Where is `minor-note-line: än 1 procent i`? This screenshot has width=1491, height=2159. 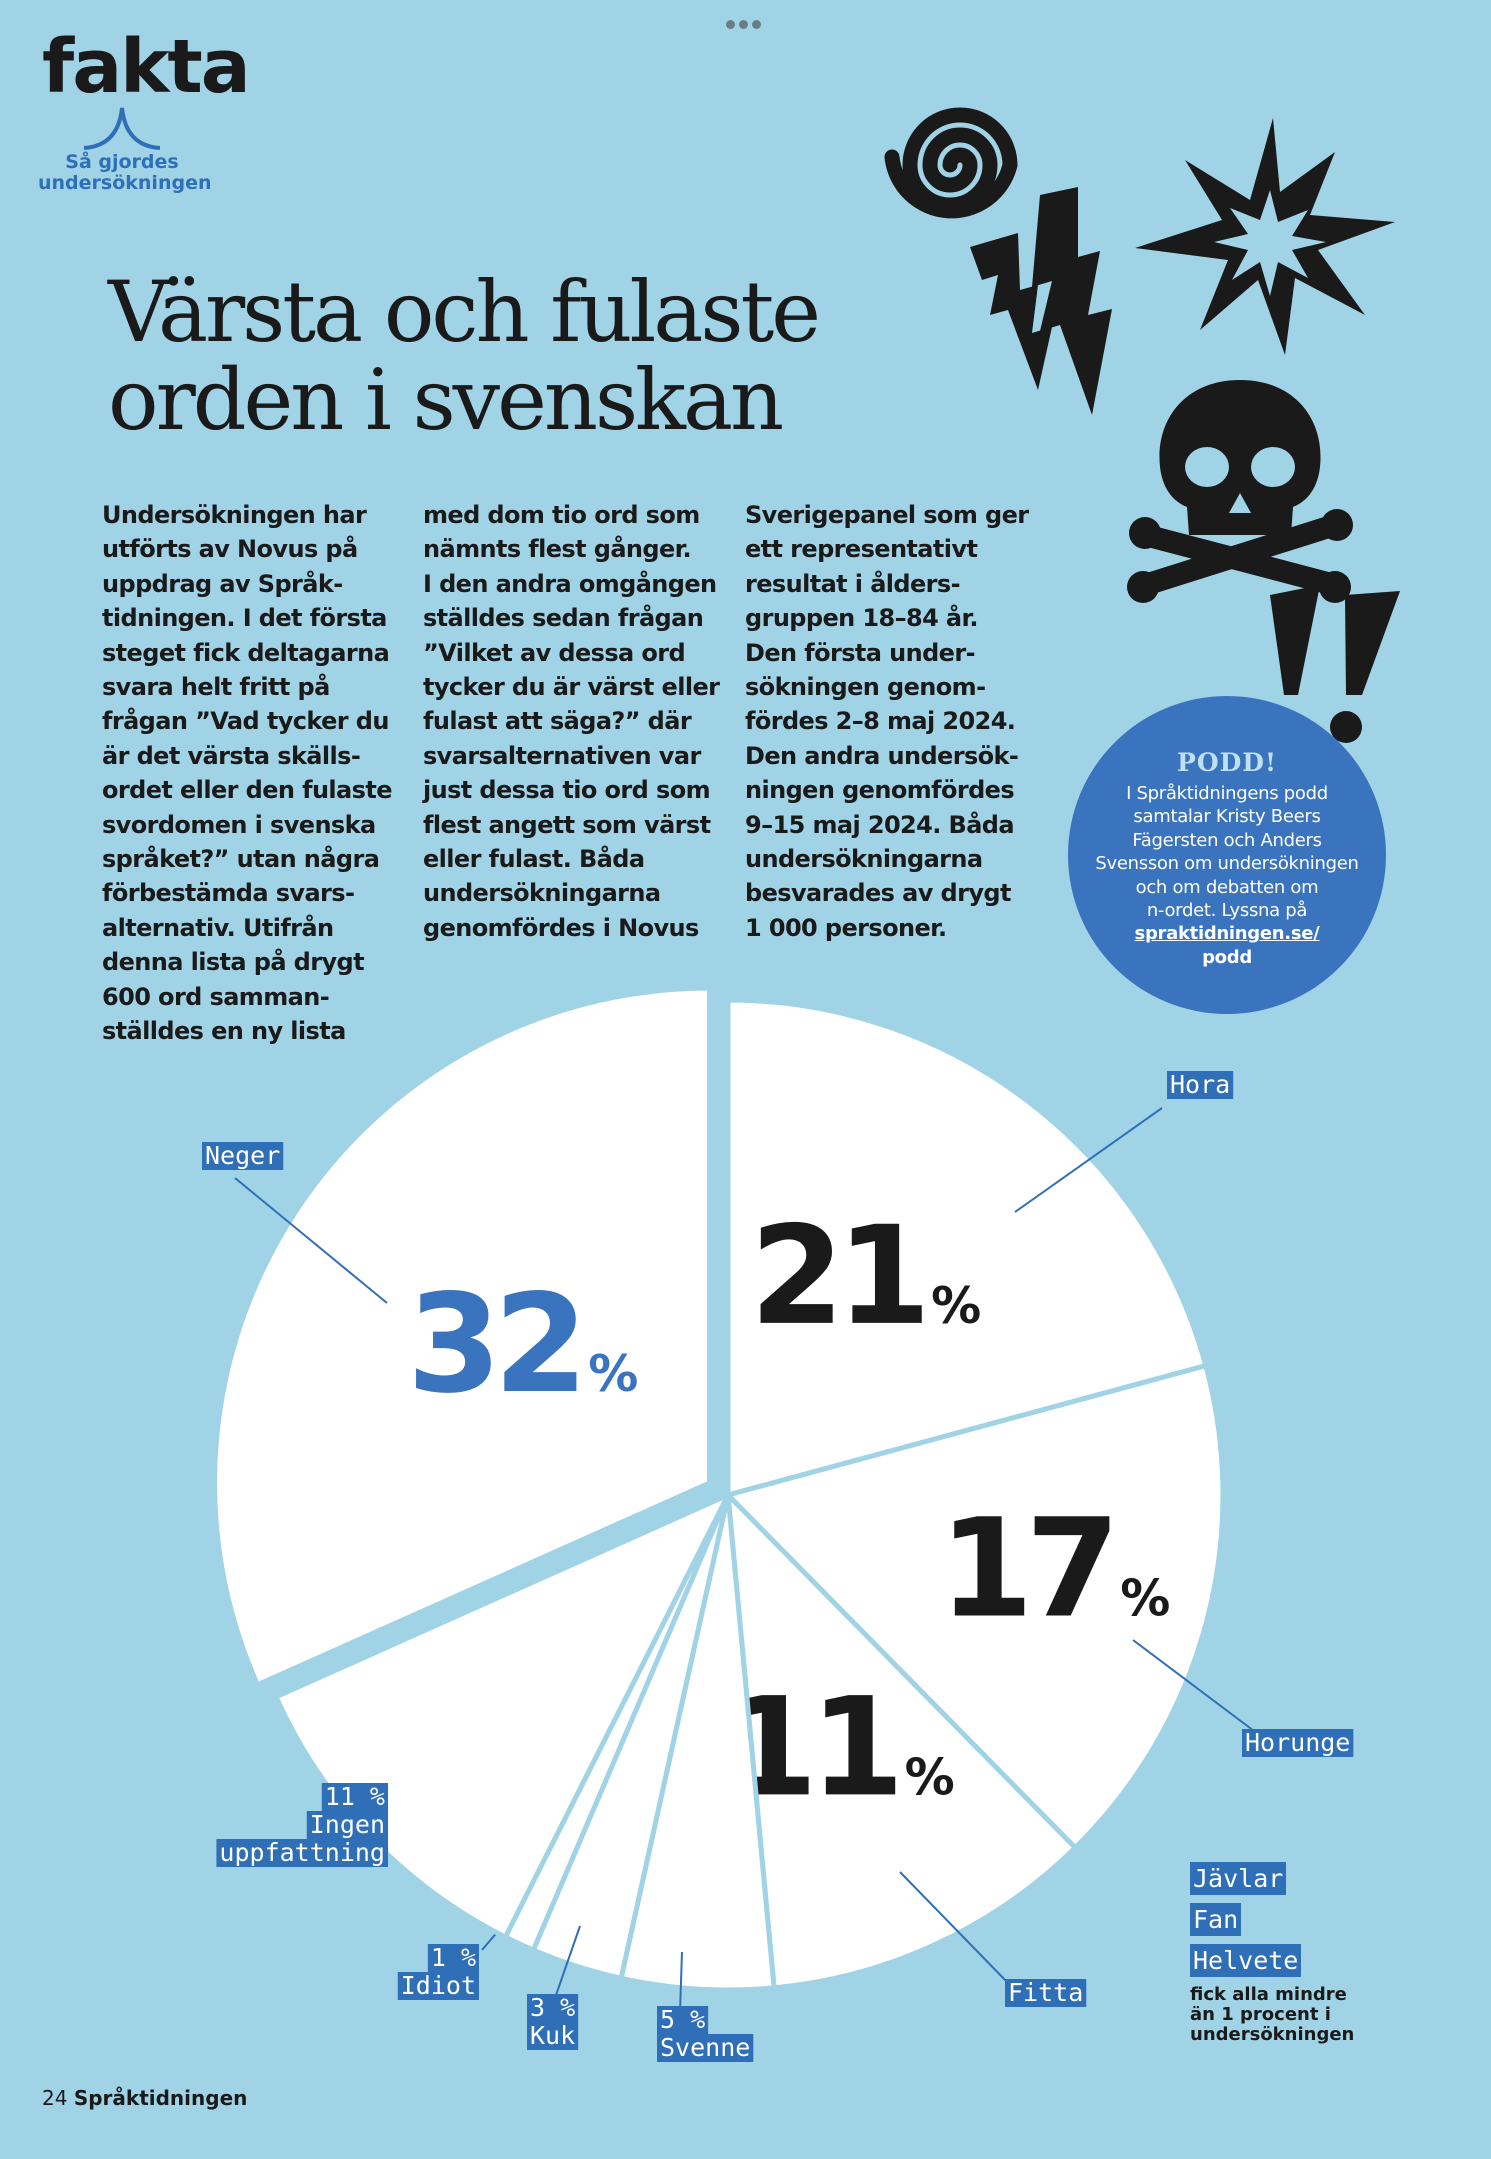
minor-note-line: än 1 procent i is located at coordinates (1260, 2014).